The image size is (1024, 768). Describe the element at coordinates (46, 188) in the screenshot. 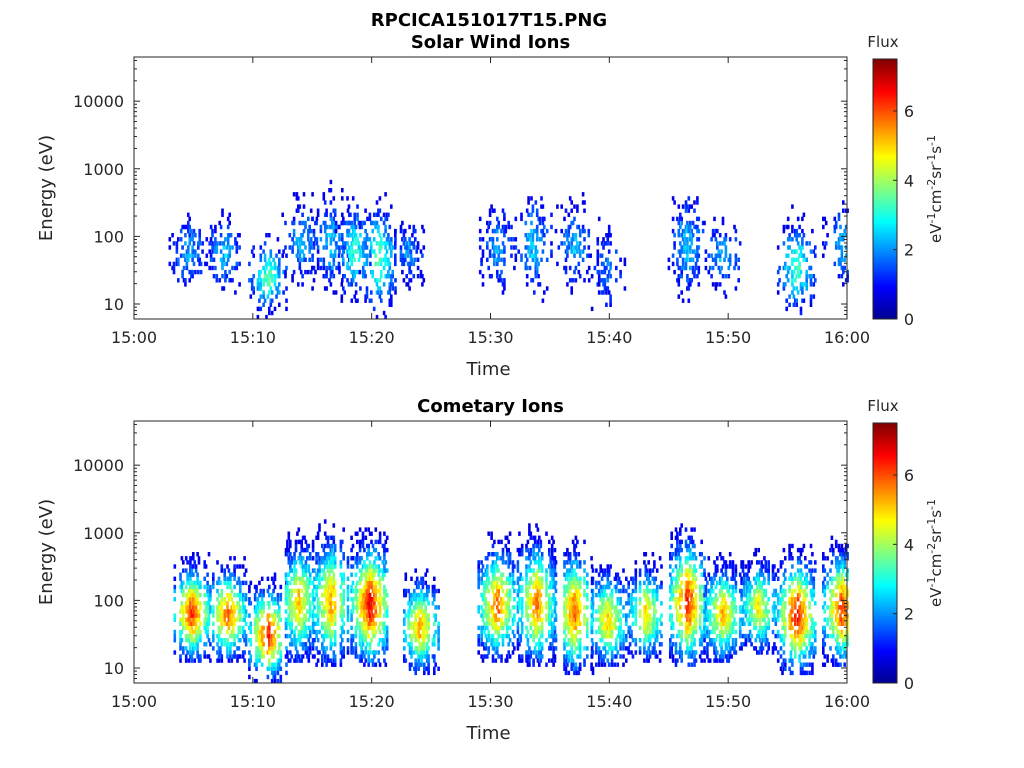

I see `y-axis-label: Energy (eV)` at that location.